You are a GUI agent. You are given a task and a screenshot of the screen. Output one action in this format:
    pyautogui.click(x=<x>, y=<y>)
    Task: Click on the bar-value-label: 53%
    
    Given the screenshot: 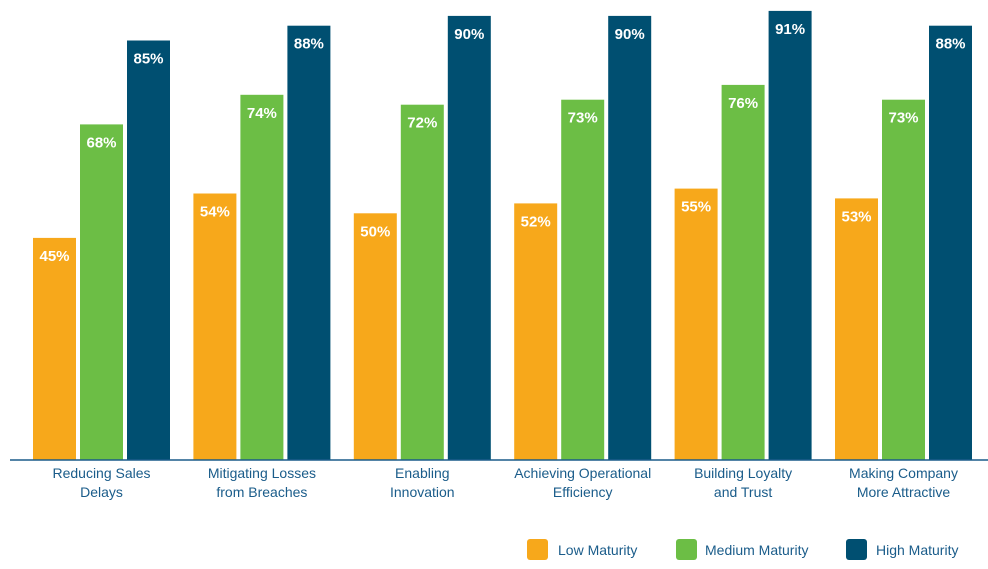 What is the action you would take?
    pyautogui.click(x=856, y=216)
    